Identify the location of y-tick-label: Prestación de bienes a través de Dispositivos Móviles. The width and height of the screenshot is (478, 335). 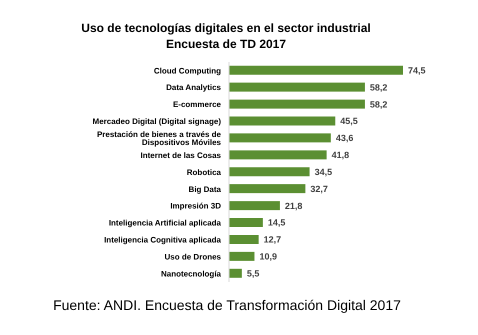
(159, 138).